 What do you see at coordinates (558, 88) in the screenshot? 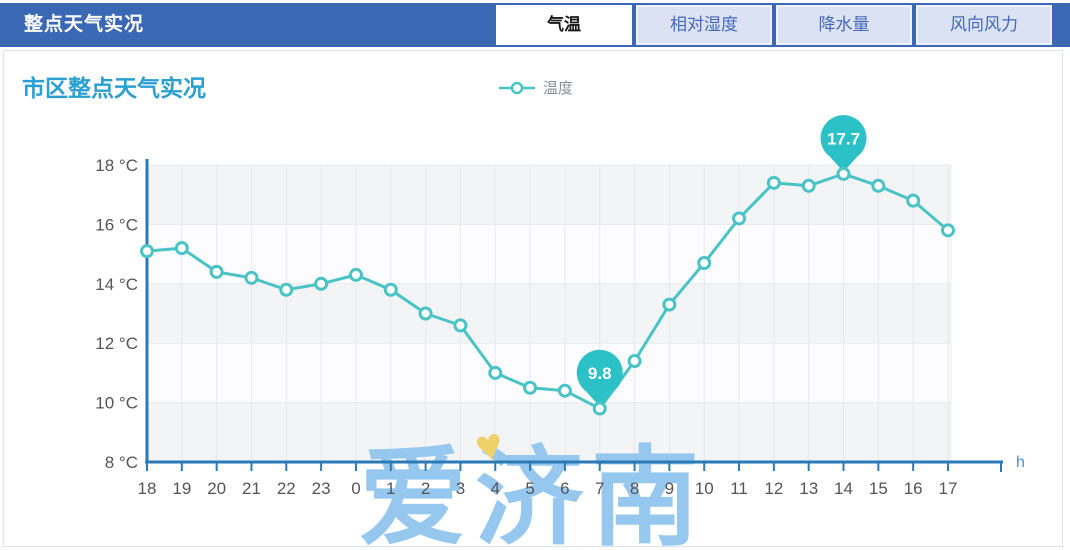
I see `legend-label: 温度` at bounding box center [558, 88].